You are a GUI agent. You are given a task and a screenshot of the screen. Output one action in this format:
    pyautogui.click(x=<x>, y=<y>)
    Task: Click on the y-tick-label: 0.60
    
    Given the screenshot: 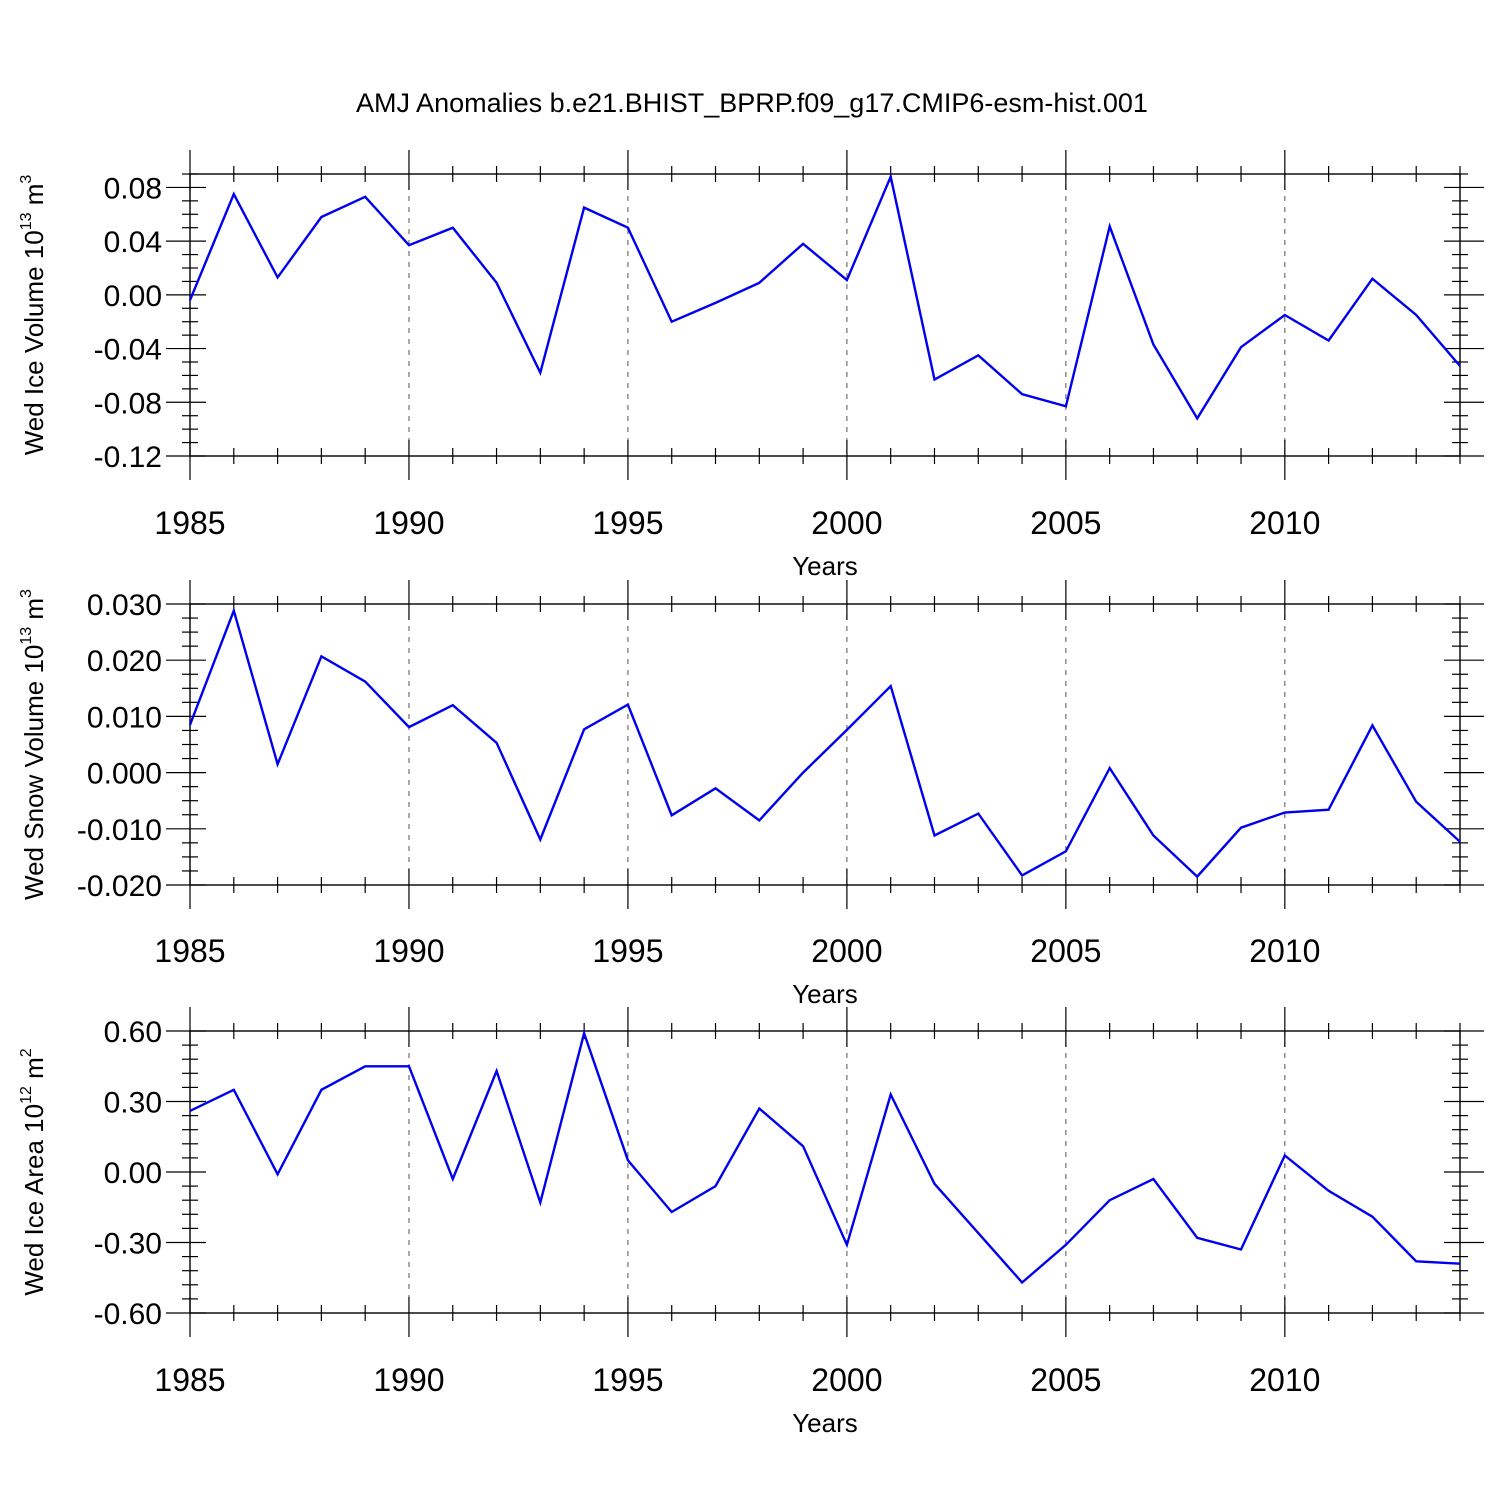 What is the action you would take?
    pyautogui.click(x=133, y=1032)
    